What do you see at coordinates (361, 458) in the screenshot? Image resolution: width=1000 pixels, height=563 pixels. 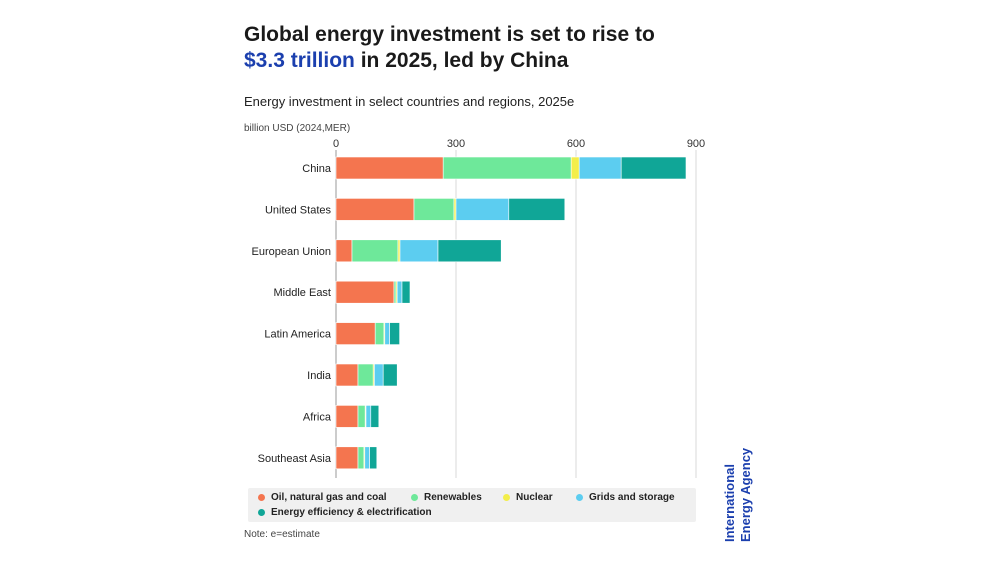 I see `bar-southeast-asia-renewables` at bounding box center [361, 458].